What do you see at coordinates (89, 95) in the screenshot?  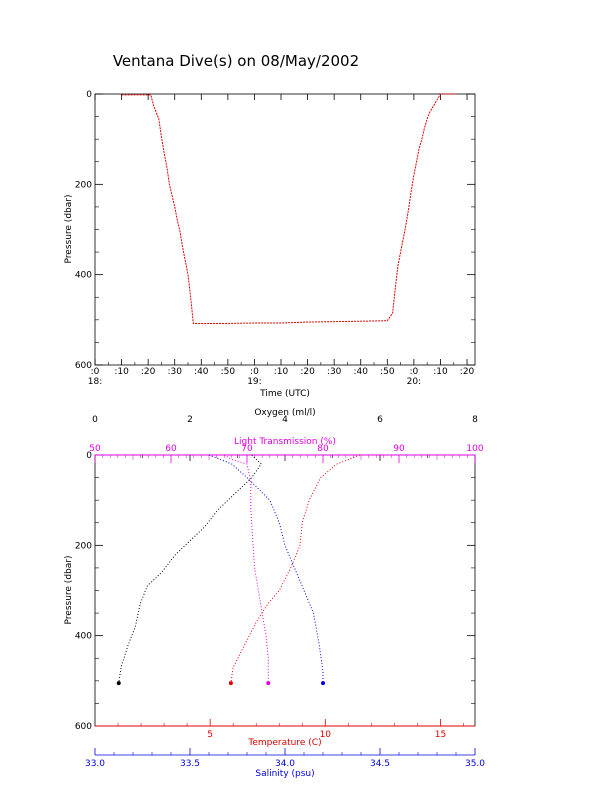 I see `top-y-tick-label: 0` at bounding box center [89, 95].